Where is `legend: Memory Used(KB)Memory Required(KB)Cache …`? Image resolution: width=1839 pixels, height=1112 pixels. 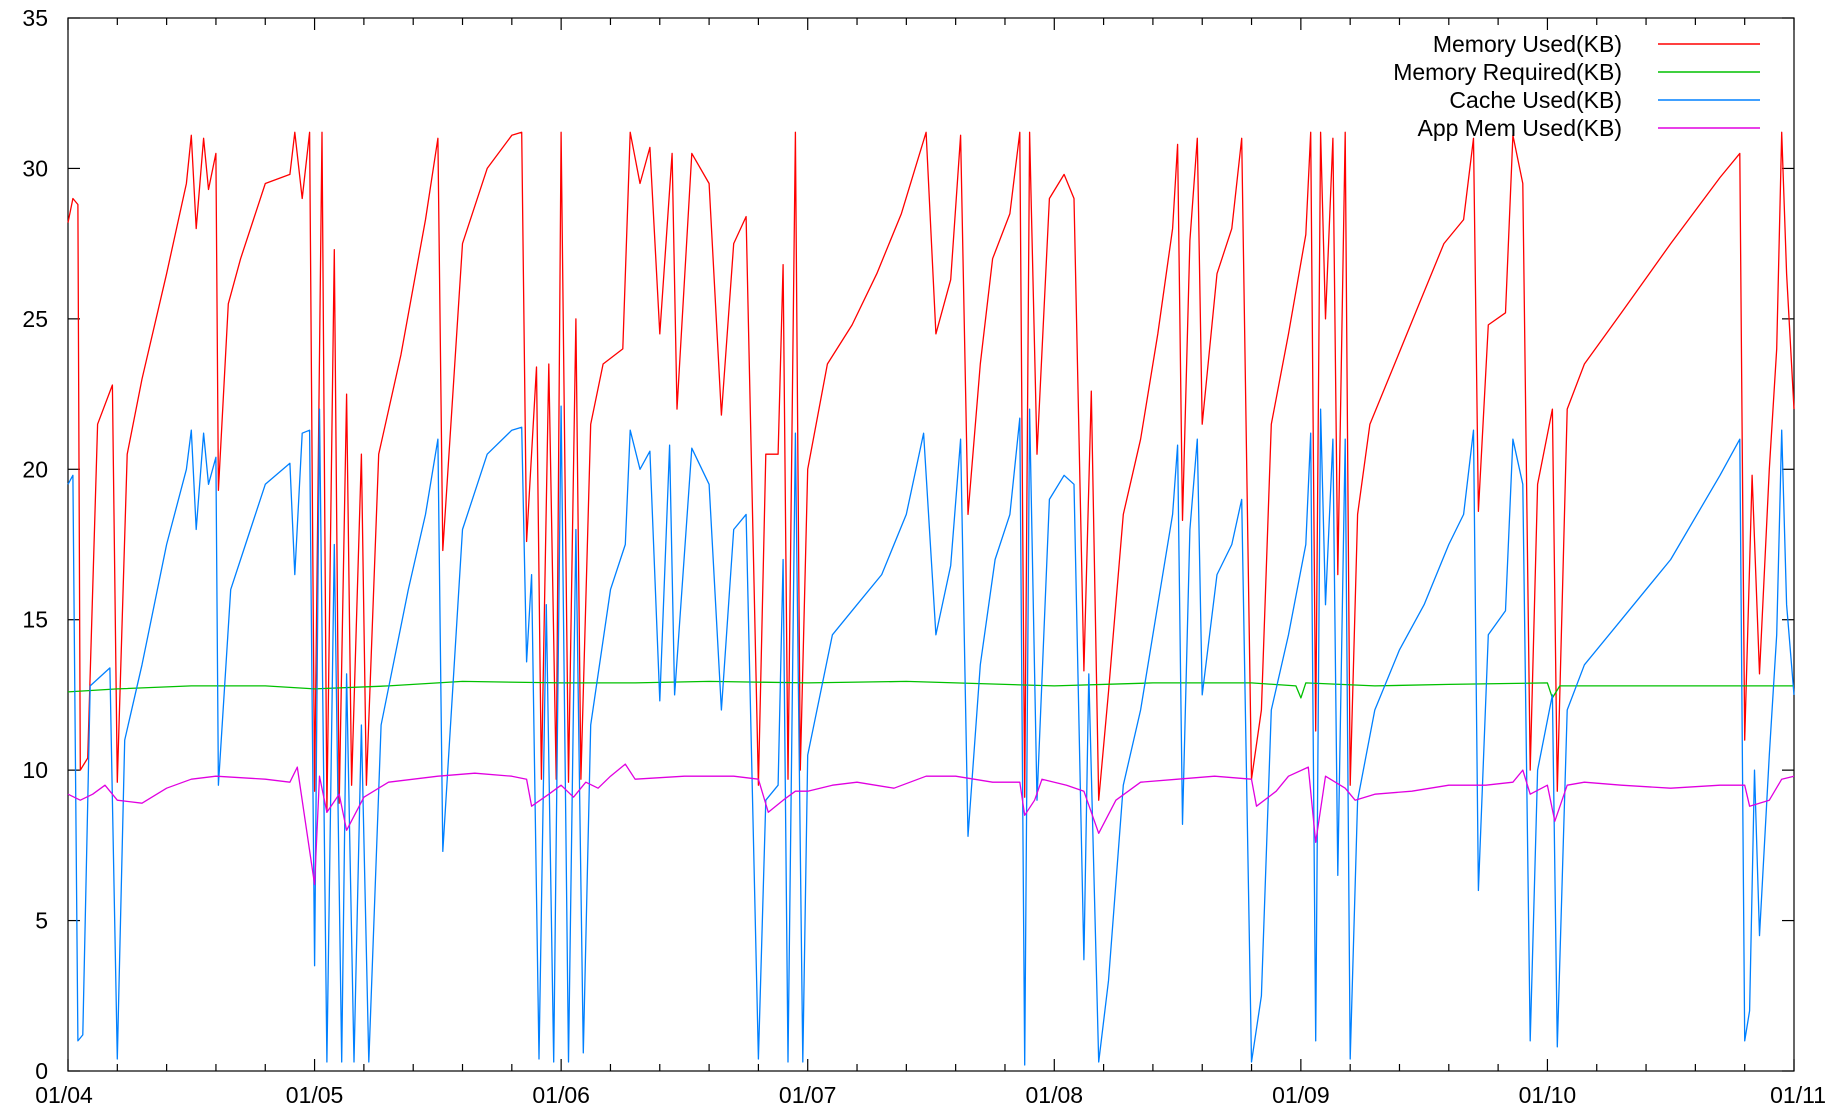
legend: Memory Used(KB)Memory Required(KB)Cache … is located at coordinates (1576, 86).